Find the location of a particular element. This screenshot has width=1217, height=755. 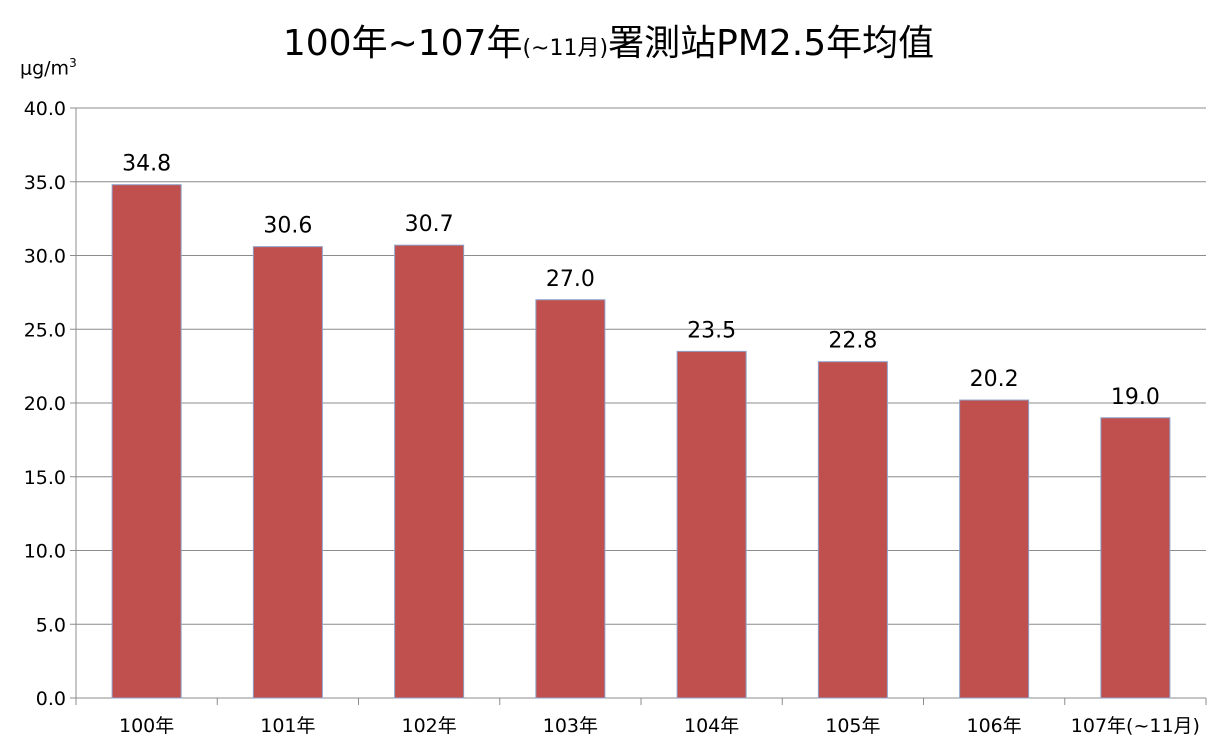

data-label: 23.5 is located at coordinates (711, 330).